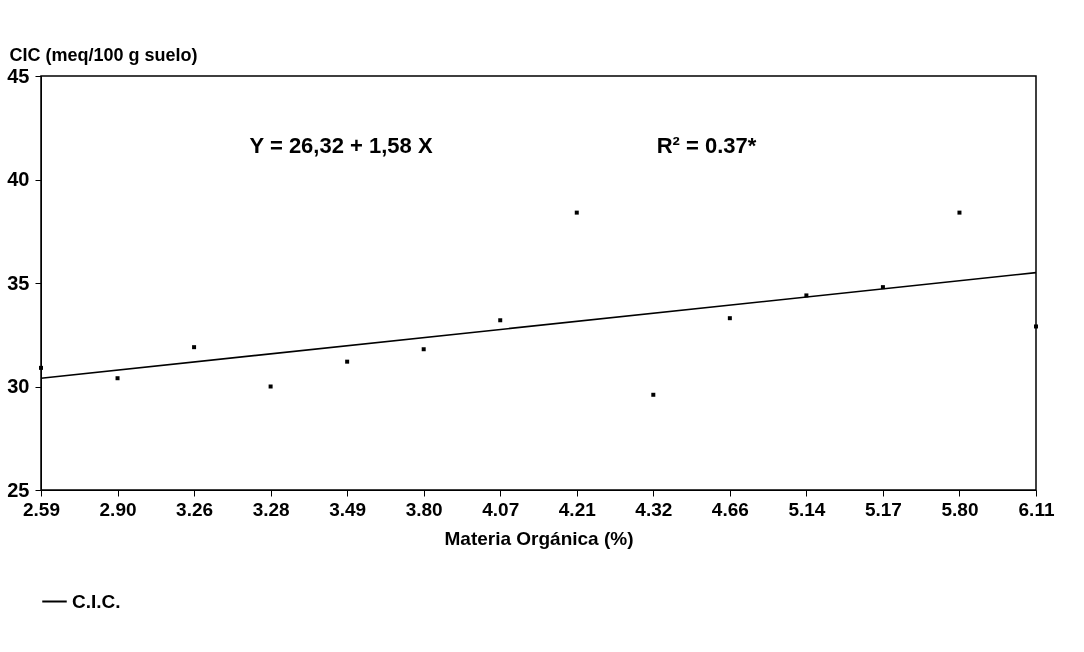 The image size is (1084, 652). Describe the element at coordinates (118, 509) in the screenshot. I see `x-tick-label: 2.90` at that location.